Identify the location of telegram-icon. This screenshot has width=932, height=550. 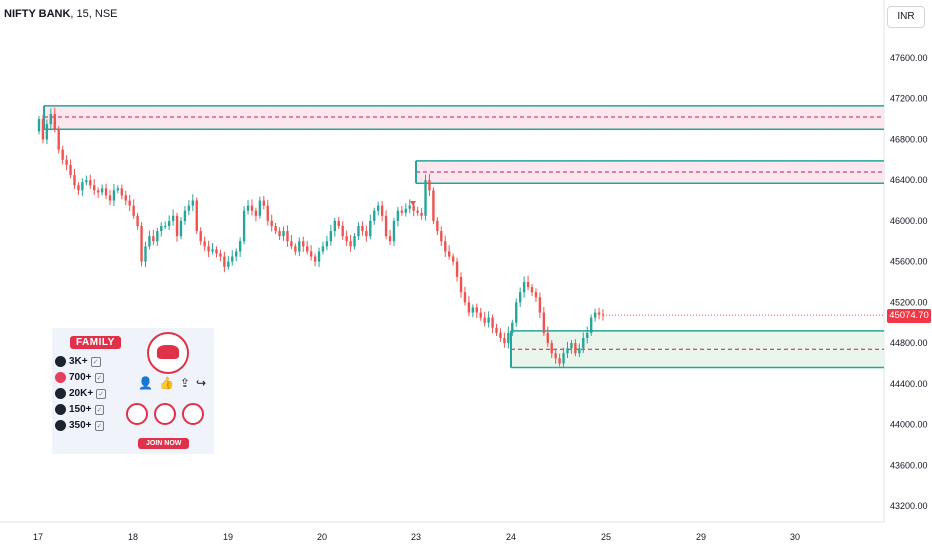
(60, 393).